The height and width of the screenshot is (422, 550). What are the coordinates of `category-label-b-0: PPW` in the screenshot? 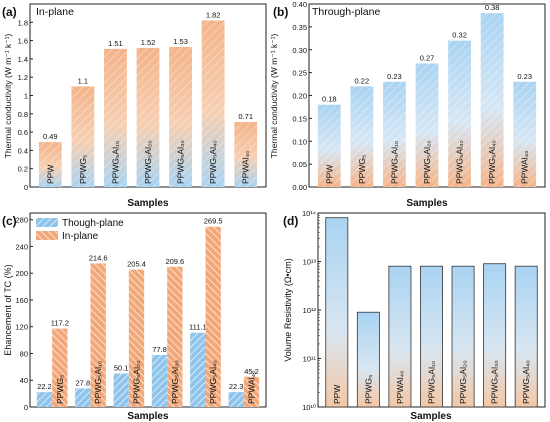 It's located at (329, 174).